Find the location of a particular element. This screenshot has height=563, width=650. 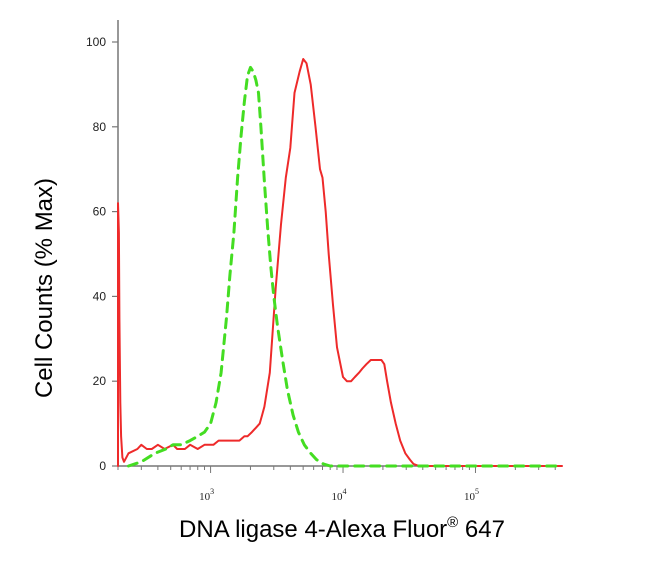

x-tick-label: 10⁴ is located at coordinates (339, 495).